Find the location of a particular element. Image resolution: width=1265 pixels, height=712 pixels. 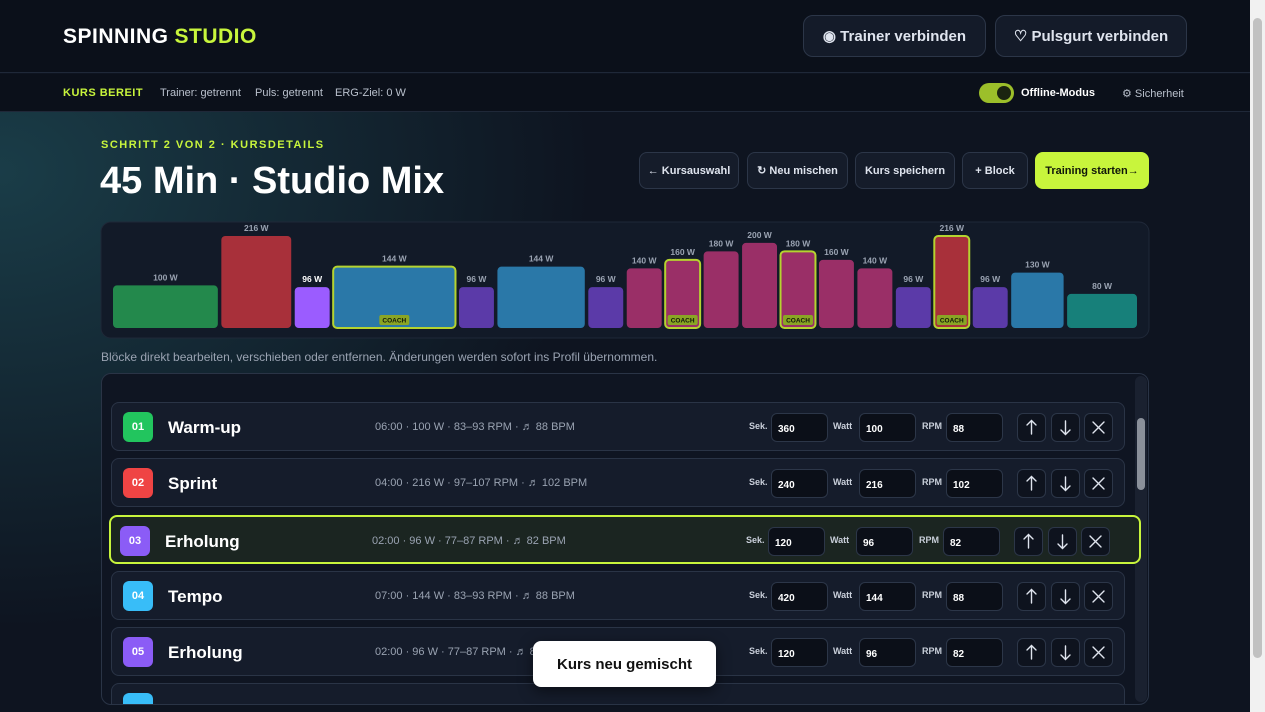

field-input: 144 is located at coordinates (887, 596).